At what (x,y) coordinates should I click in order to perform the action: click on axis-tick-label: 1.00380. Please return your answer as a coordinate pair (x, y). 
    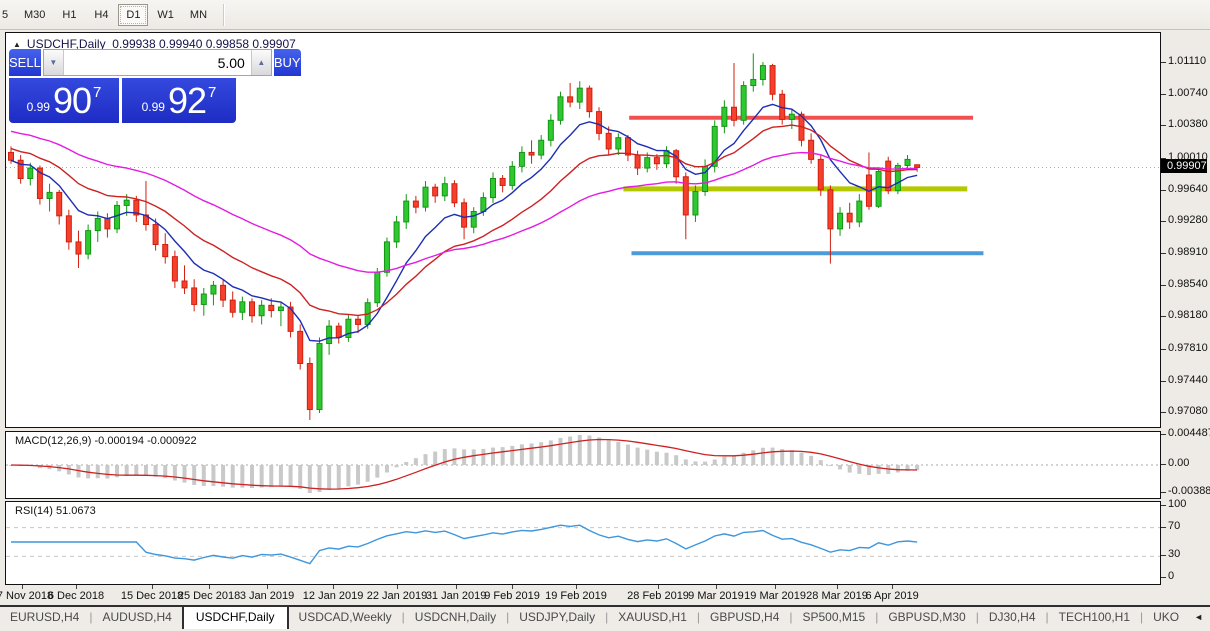
    Looking at the image, I should click on (1188, 124).